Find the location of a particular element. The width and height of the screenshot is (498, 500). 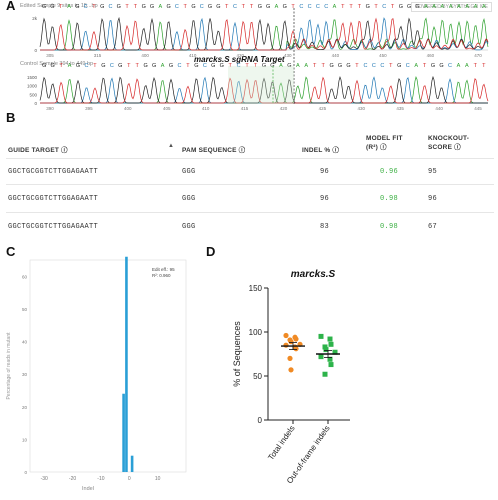

chart-title: marcks.S is located at coordinates (313, 274).